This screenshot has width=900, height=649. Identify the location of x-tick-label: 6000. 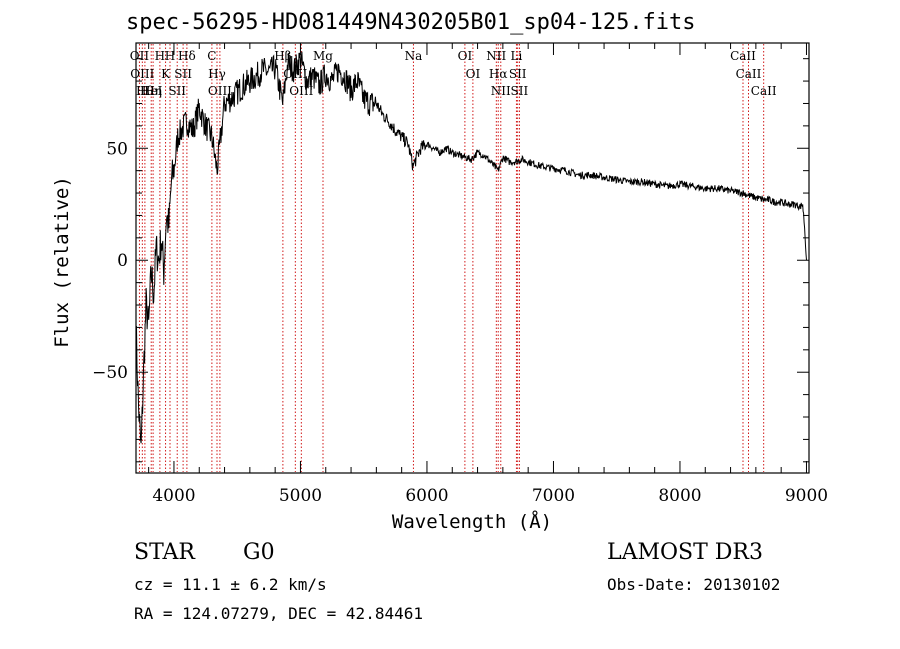
(426, 496).